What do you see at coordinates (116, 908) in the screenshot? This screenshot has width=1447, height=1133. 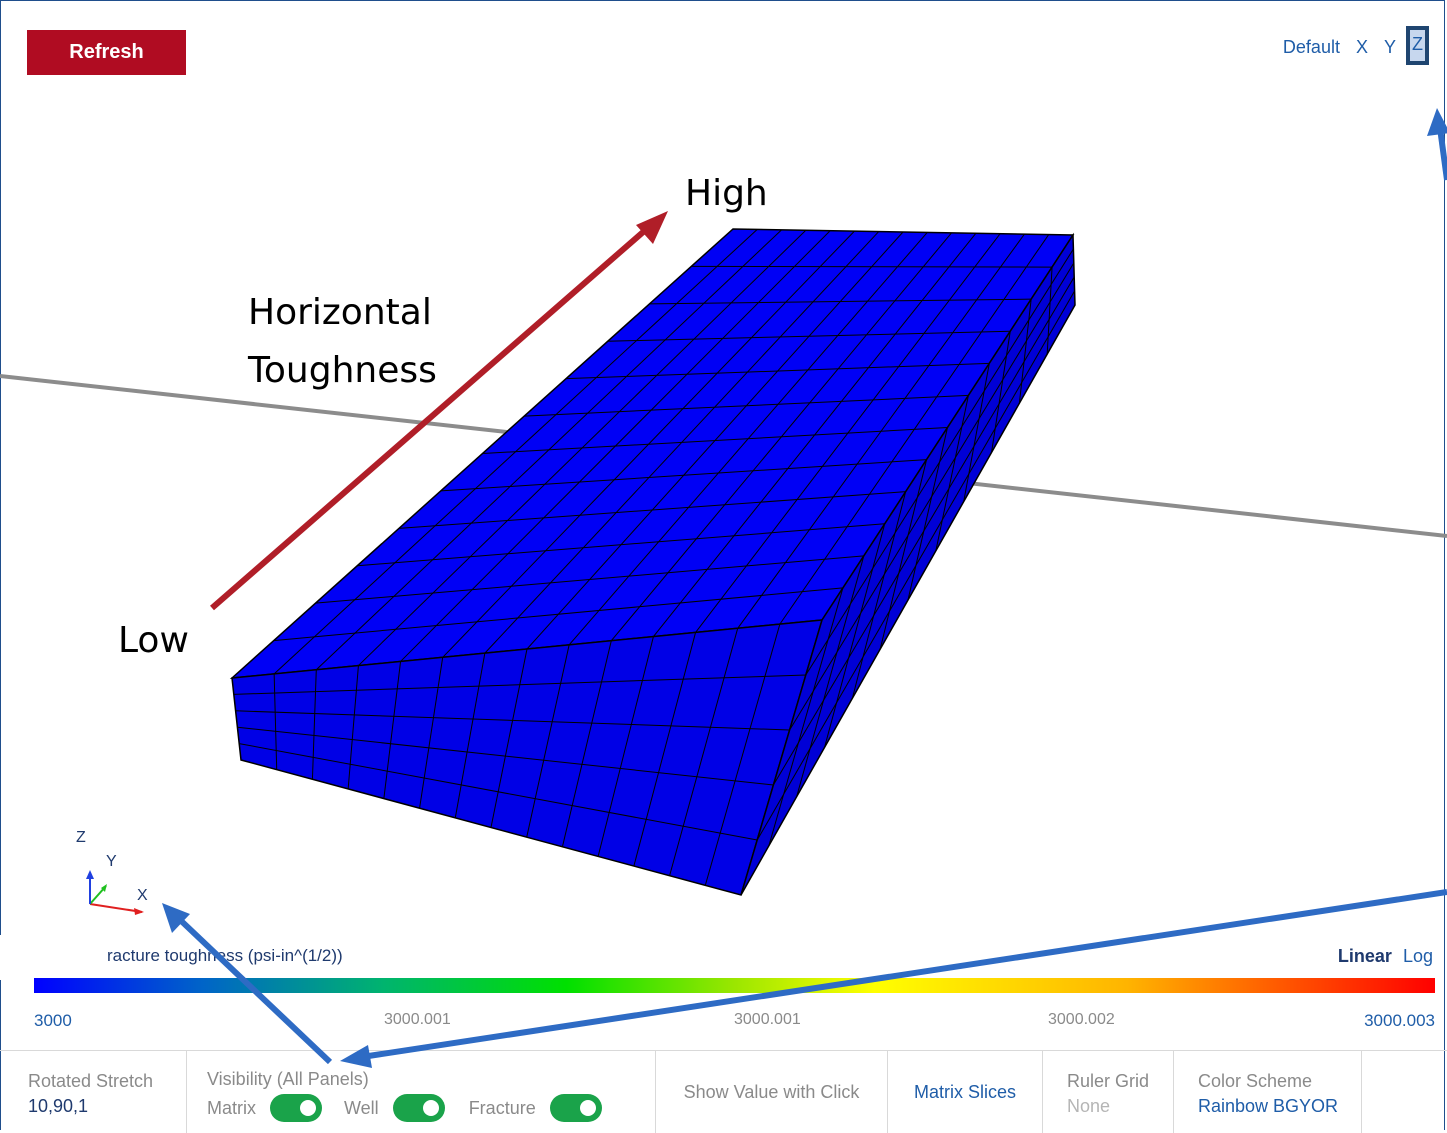 I see `x-axis-line` at bounding box center [116, 908].